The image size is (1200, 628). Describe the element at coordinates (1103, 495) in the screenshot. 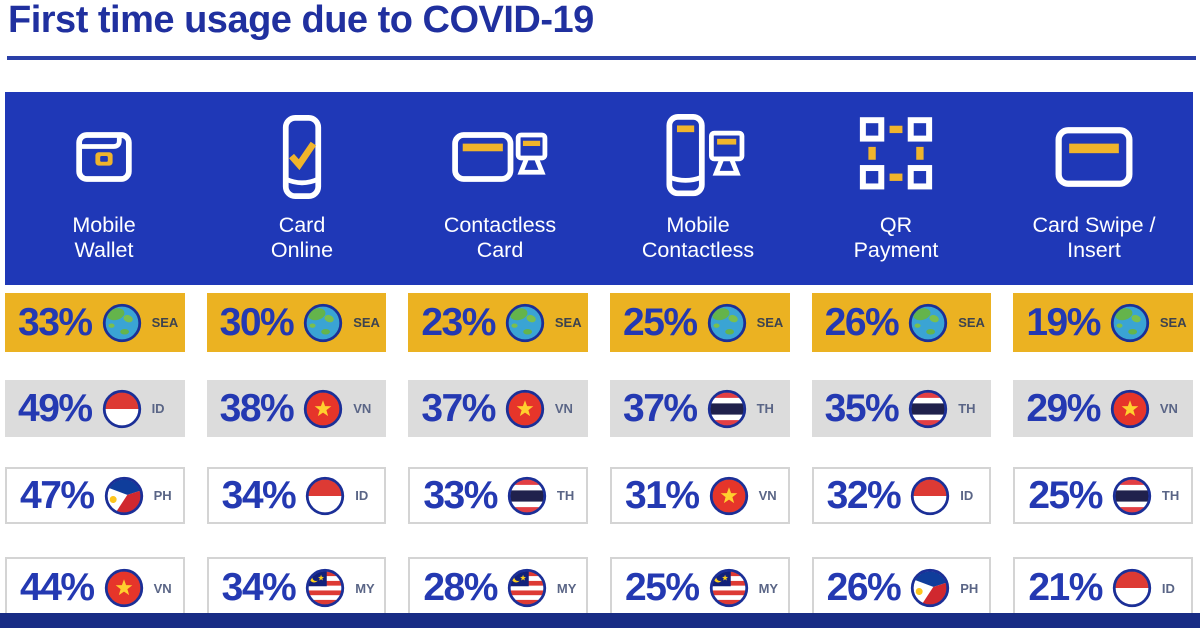

I see `stat-cell: 25% TH` at that location.